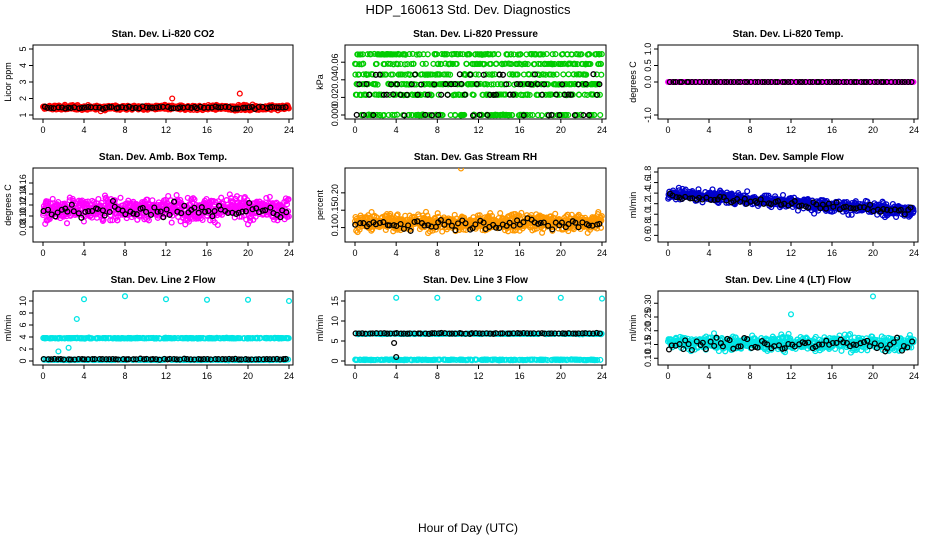  Describe the element at coordinates (23, 114) in the screenshot. I see `y-tick-label: 1` at that location.